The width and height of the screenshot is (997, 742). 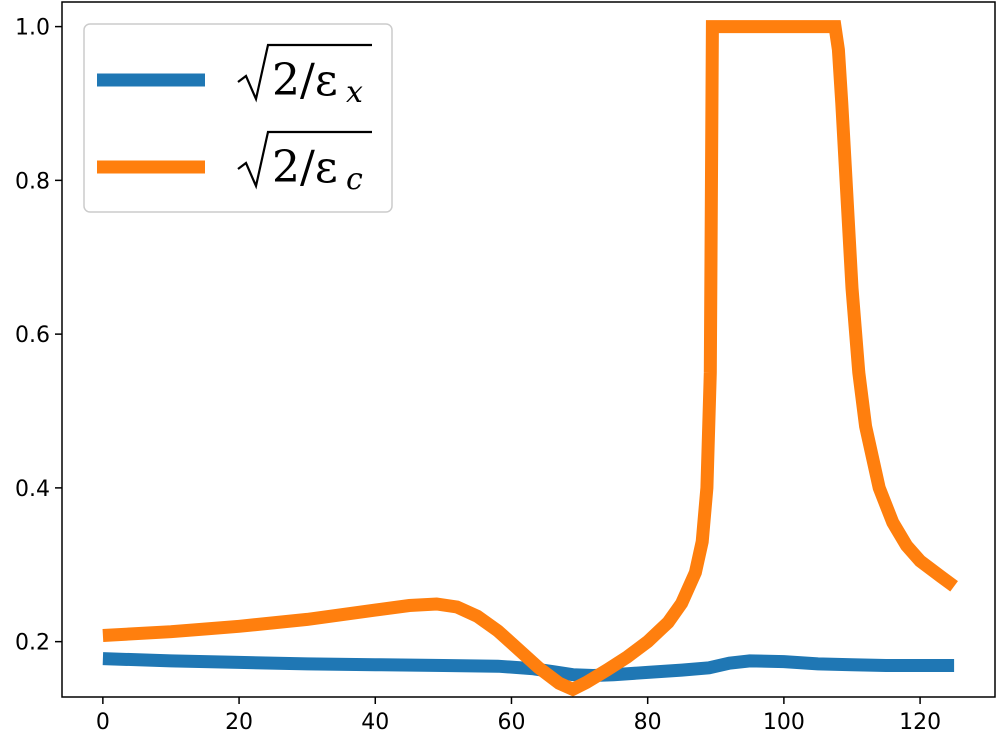 I want to click on x-tick-label: 120, so click(x=920, y=722).